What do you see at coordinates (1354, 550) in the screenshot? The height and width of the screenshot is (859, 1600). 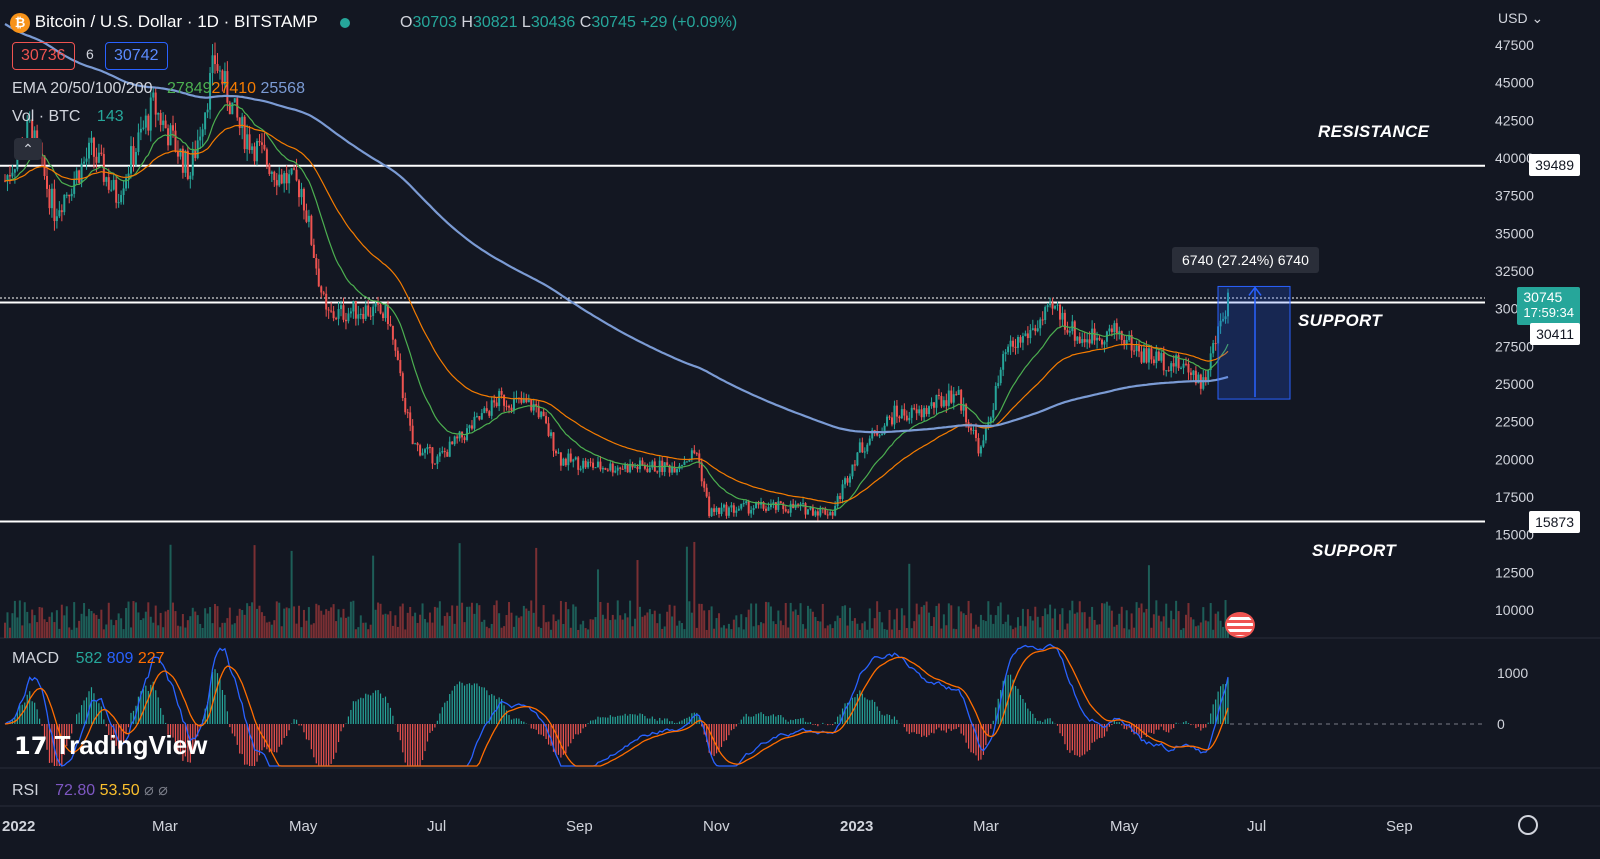 I see `support-lower-label: SUPPORT` at bounding box center [1354, 550].